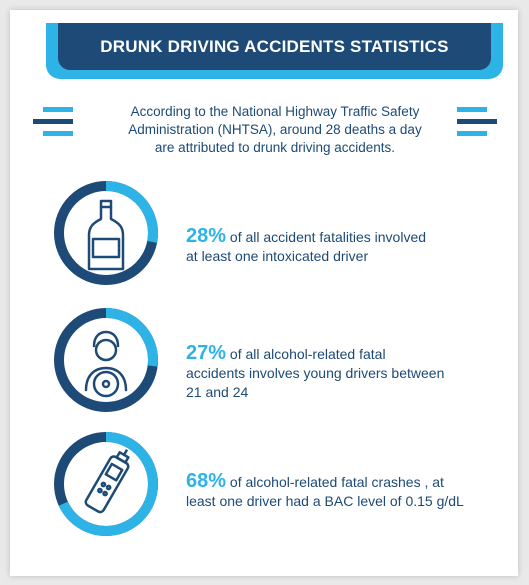  Describe the element at coordinates (206, 236) in the screenshot. I see `stat-percent: 28%` at that location.